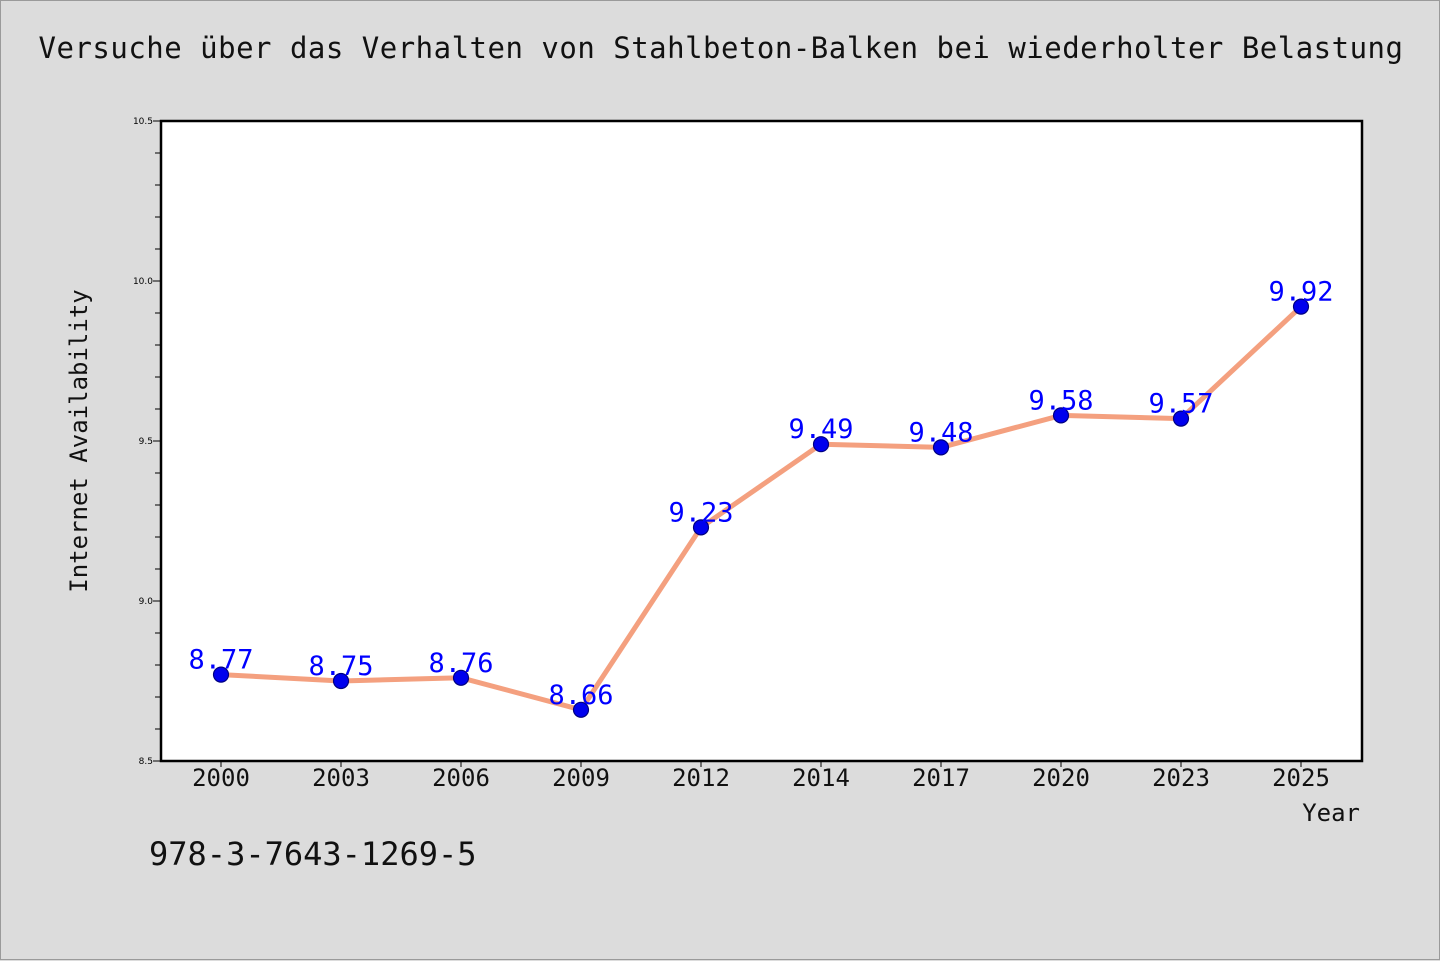  What do you see at coordinates (340, 666) in the screenshot?
I see `data-label: 8.75` at bounding box center [340, 666].